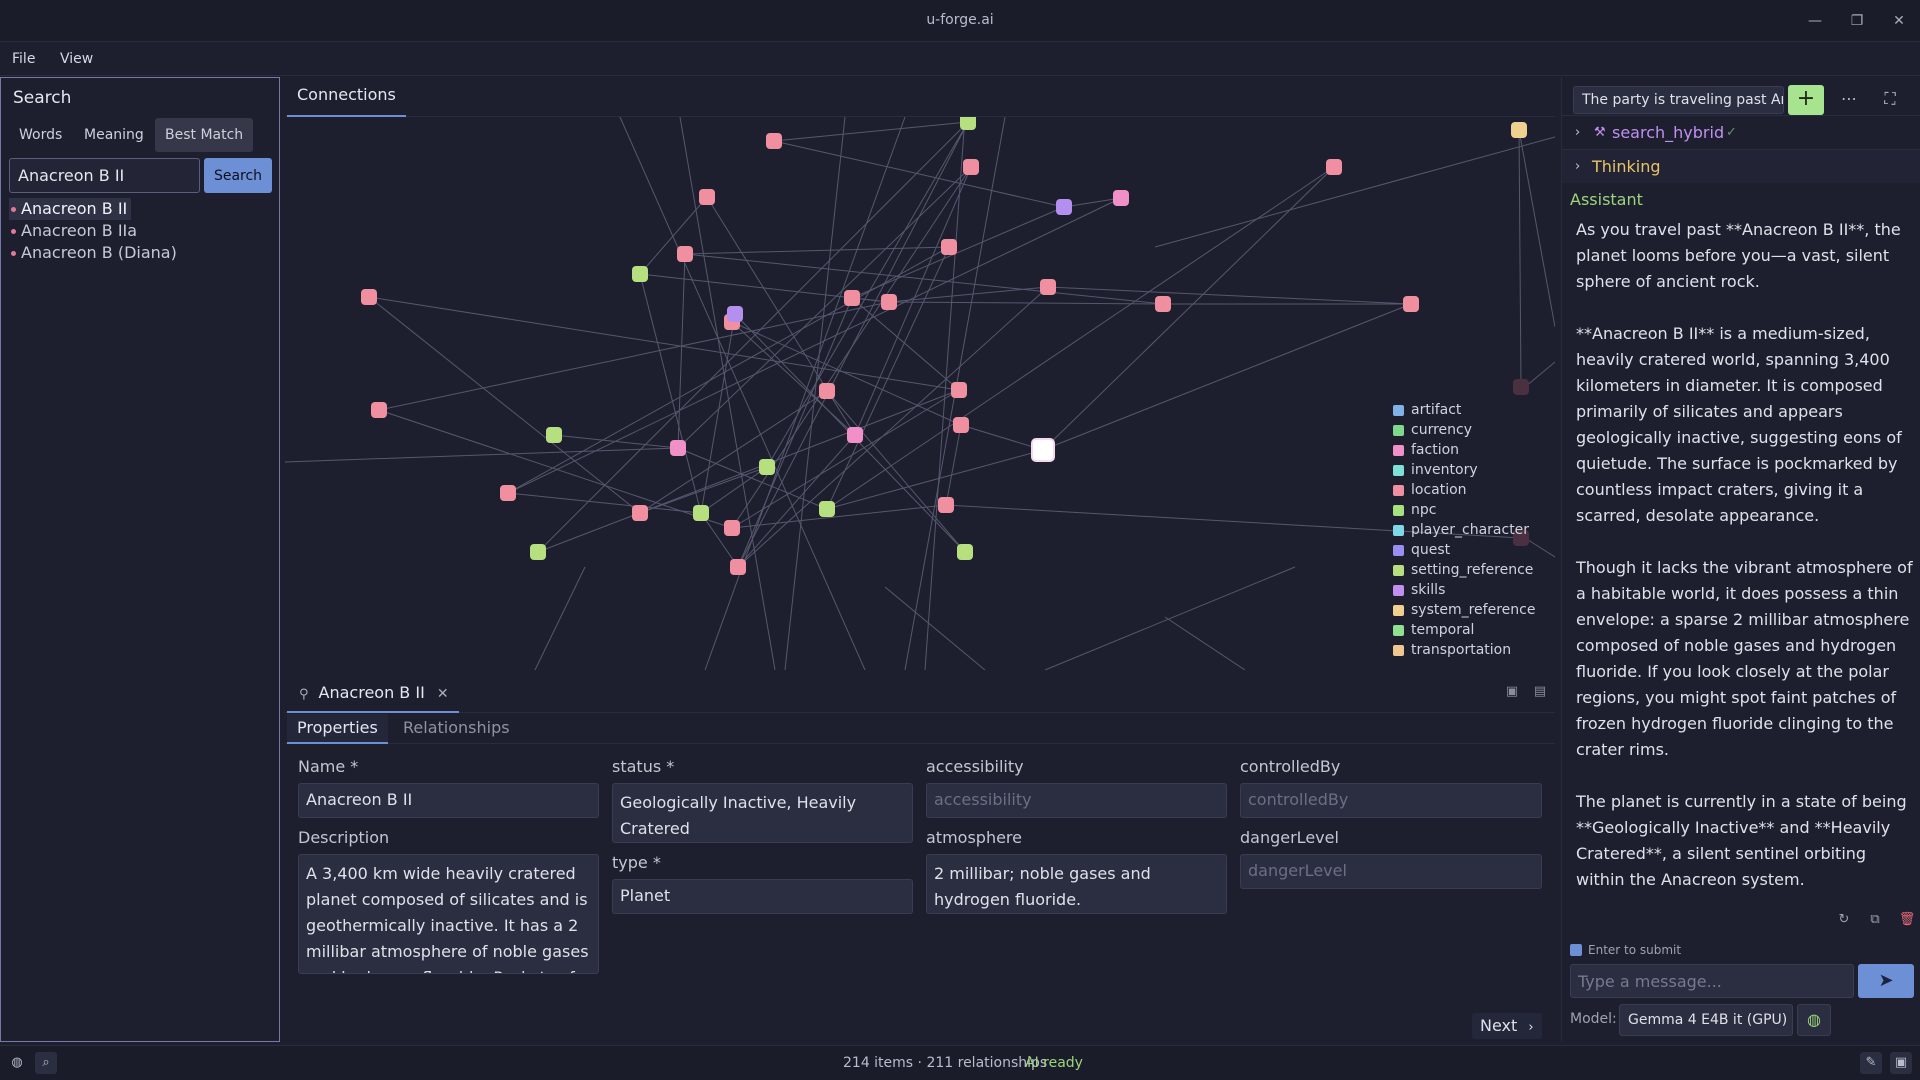 The image size is (1920, 1080). What do you see at coordinates (1391, 800) in the screenshot?
I see `controlledby-field: controlledBy` at bounding box center [1391, 800].